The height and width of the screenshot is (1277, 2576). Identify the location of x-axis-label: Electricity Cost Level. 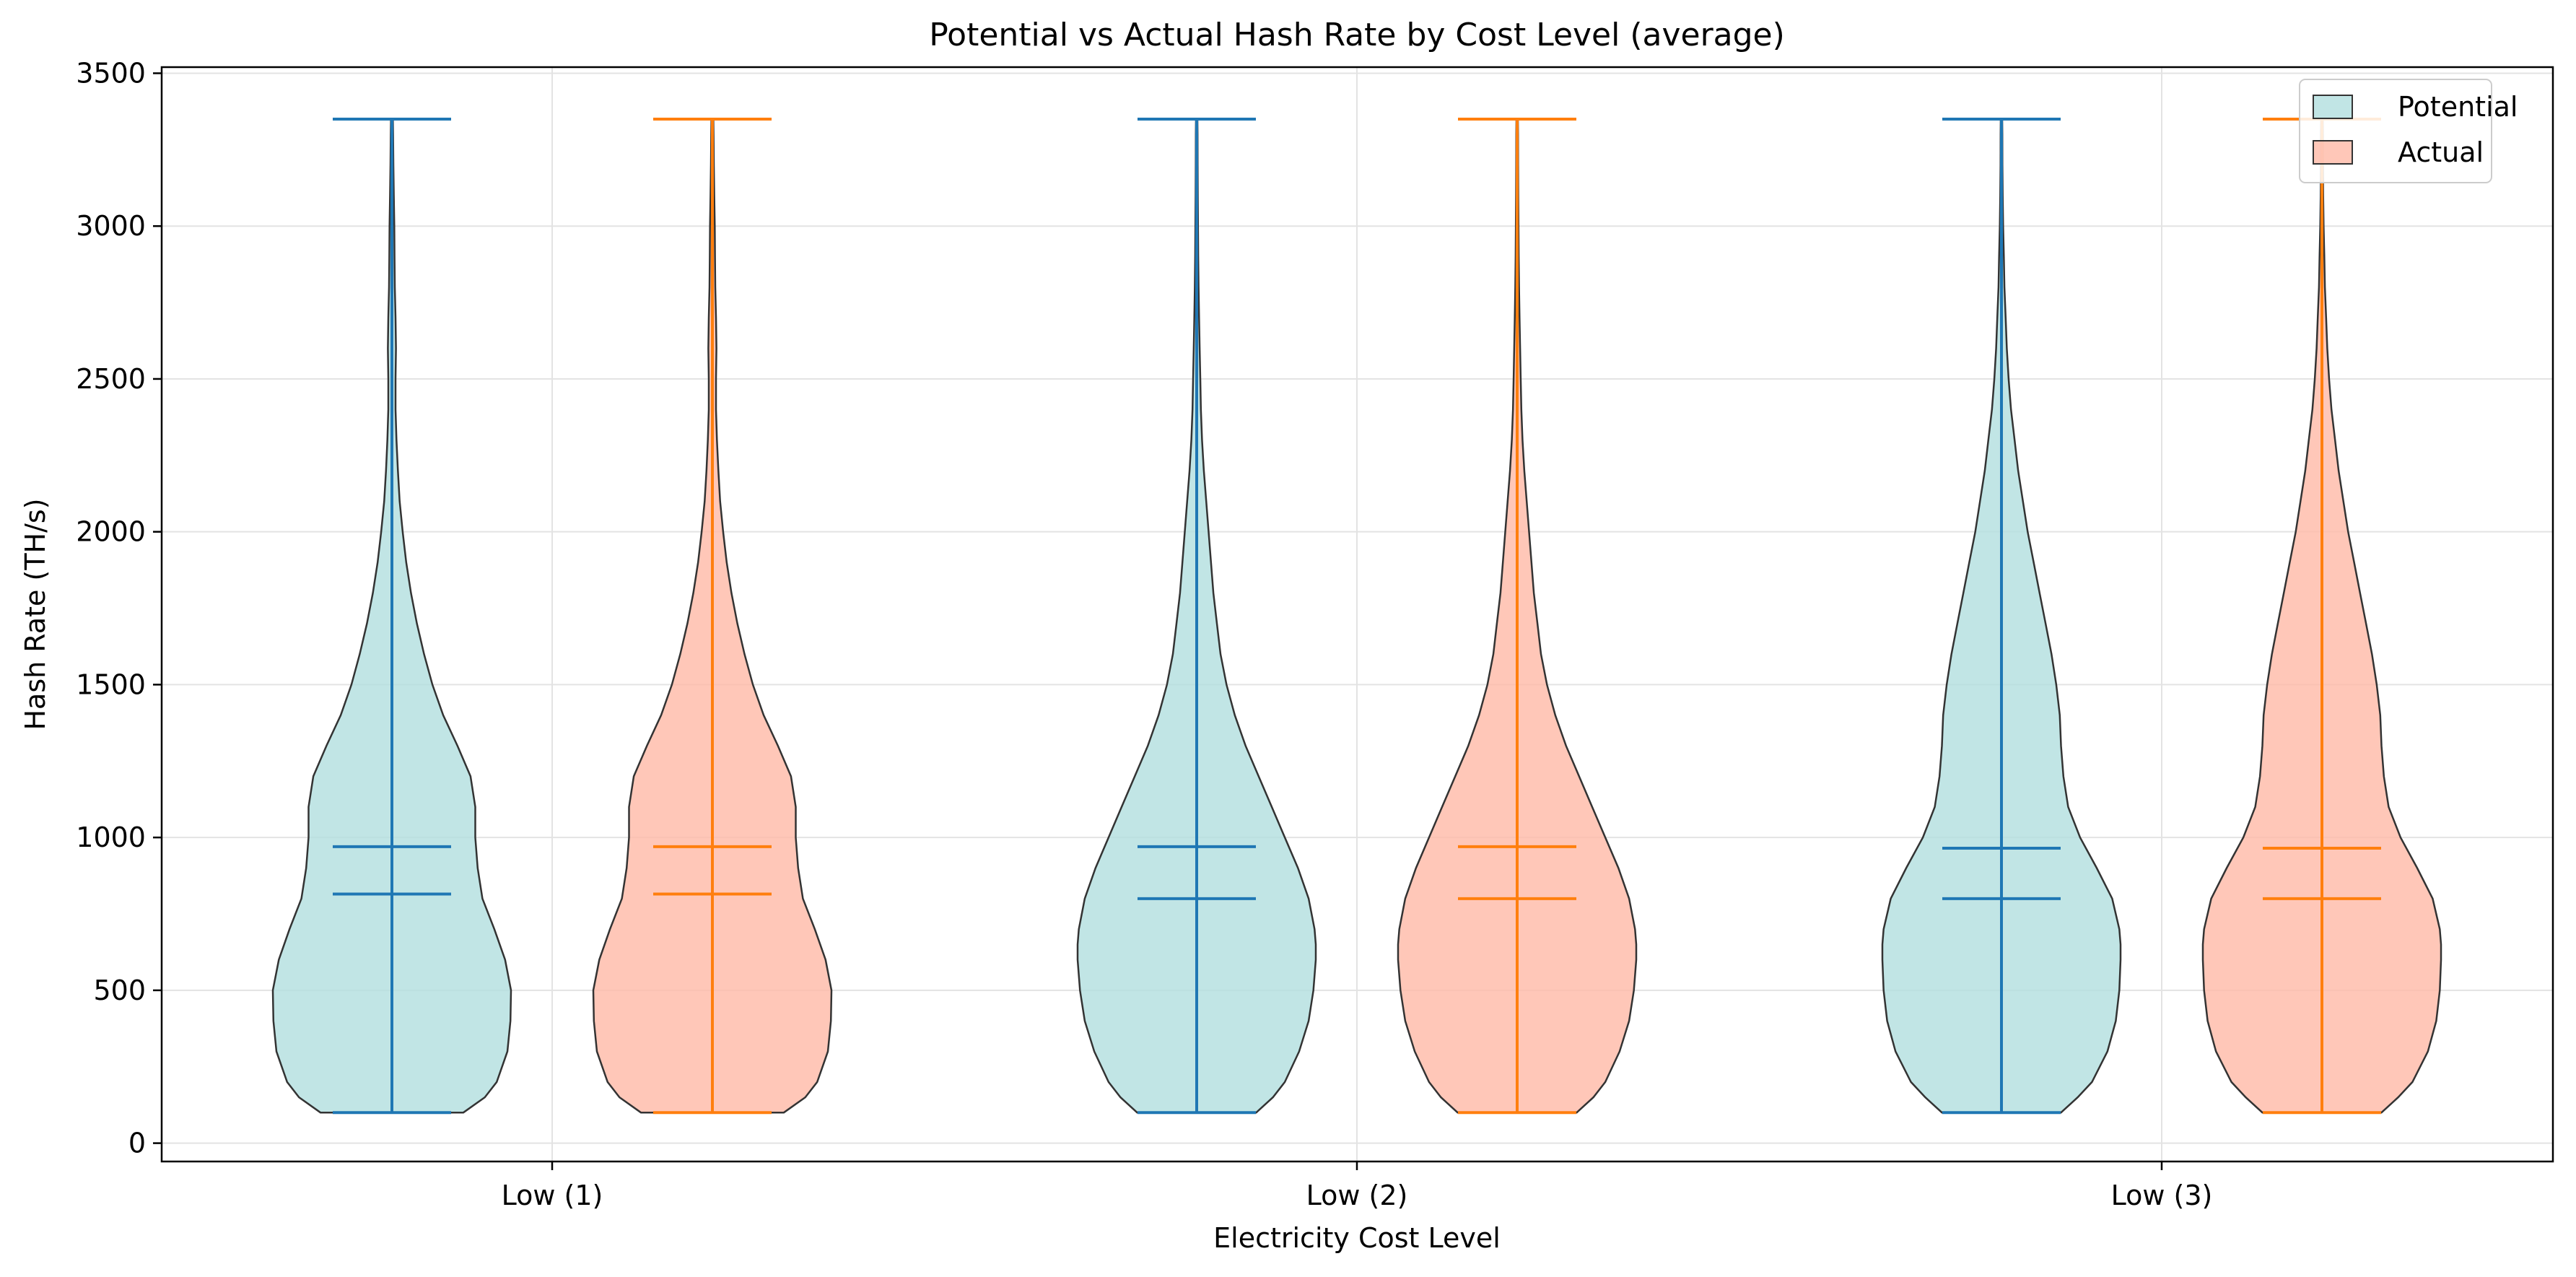
(1357, 1238).